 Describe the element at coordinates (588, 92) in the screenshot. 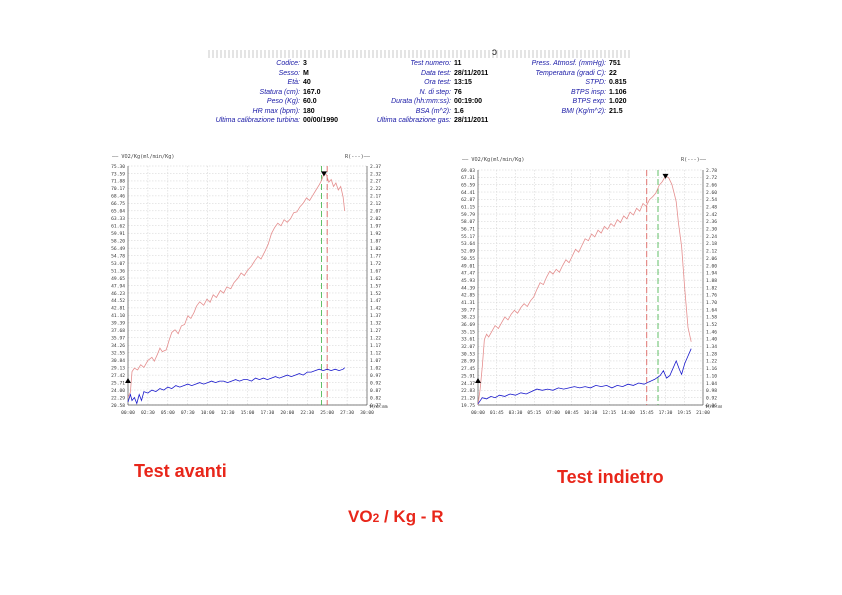

I see `field-label: BTPS insp:` at that location.